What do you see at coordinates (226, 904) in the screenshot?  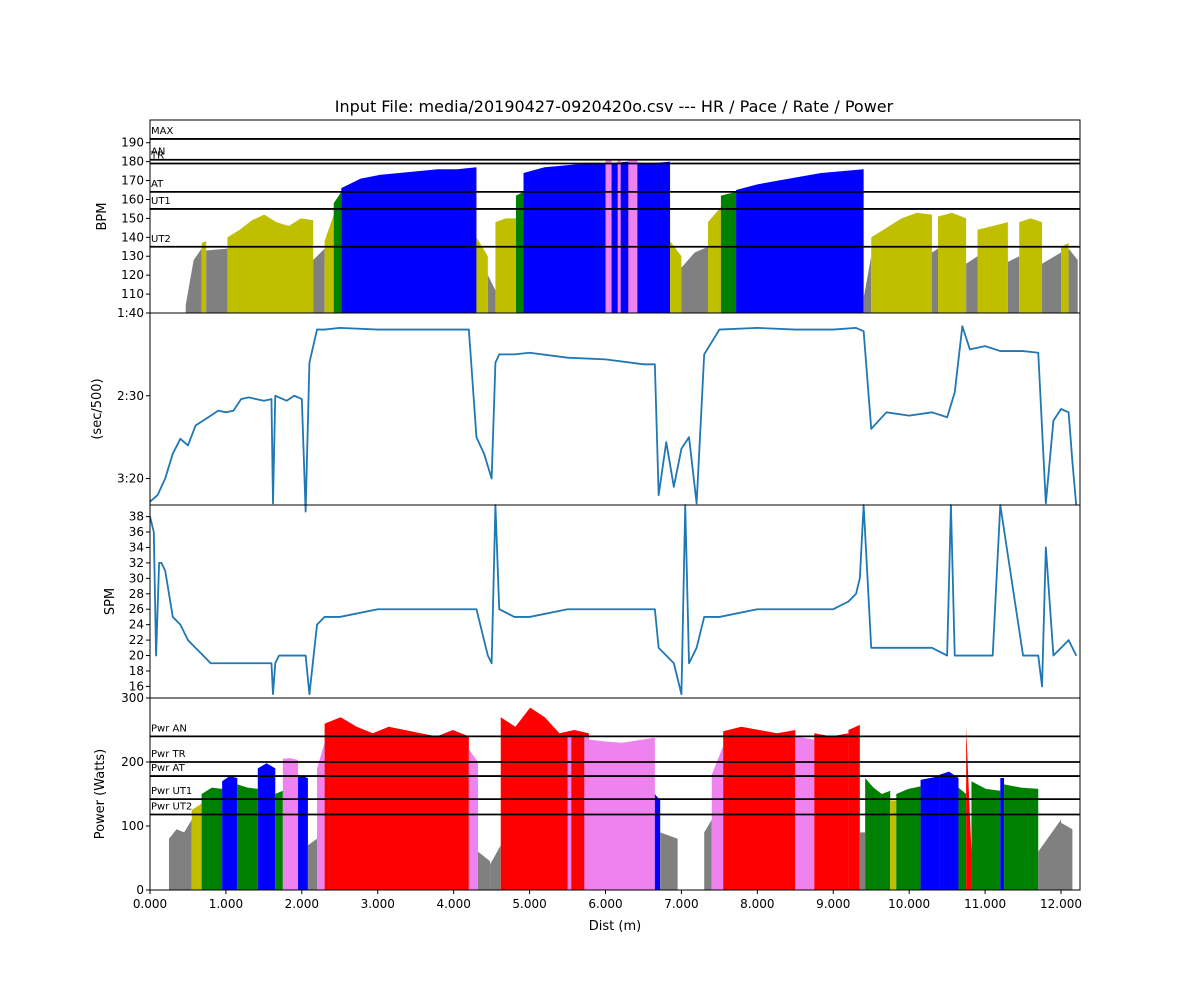 I see `x-tick-label: 1.000` at bounding box center [226, 904].